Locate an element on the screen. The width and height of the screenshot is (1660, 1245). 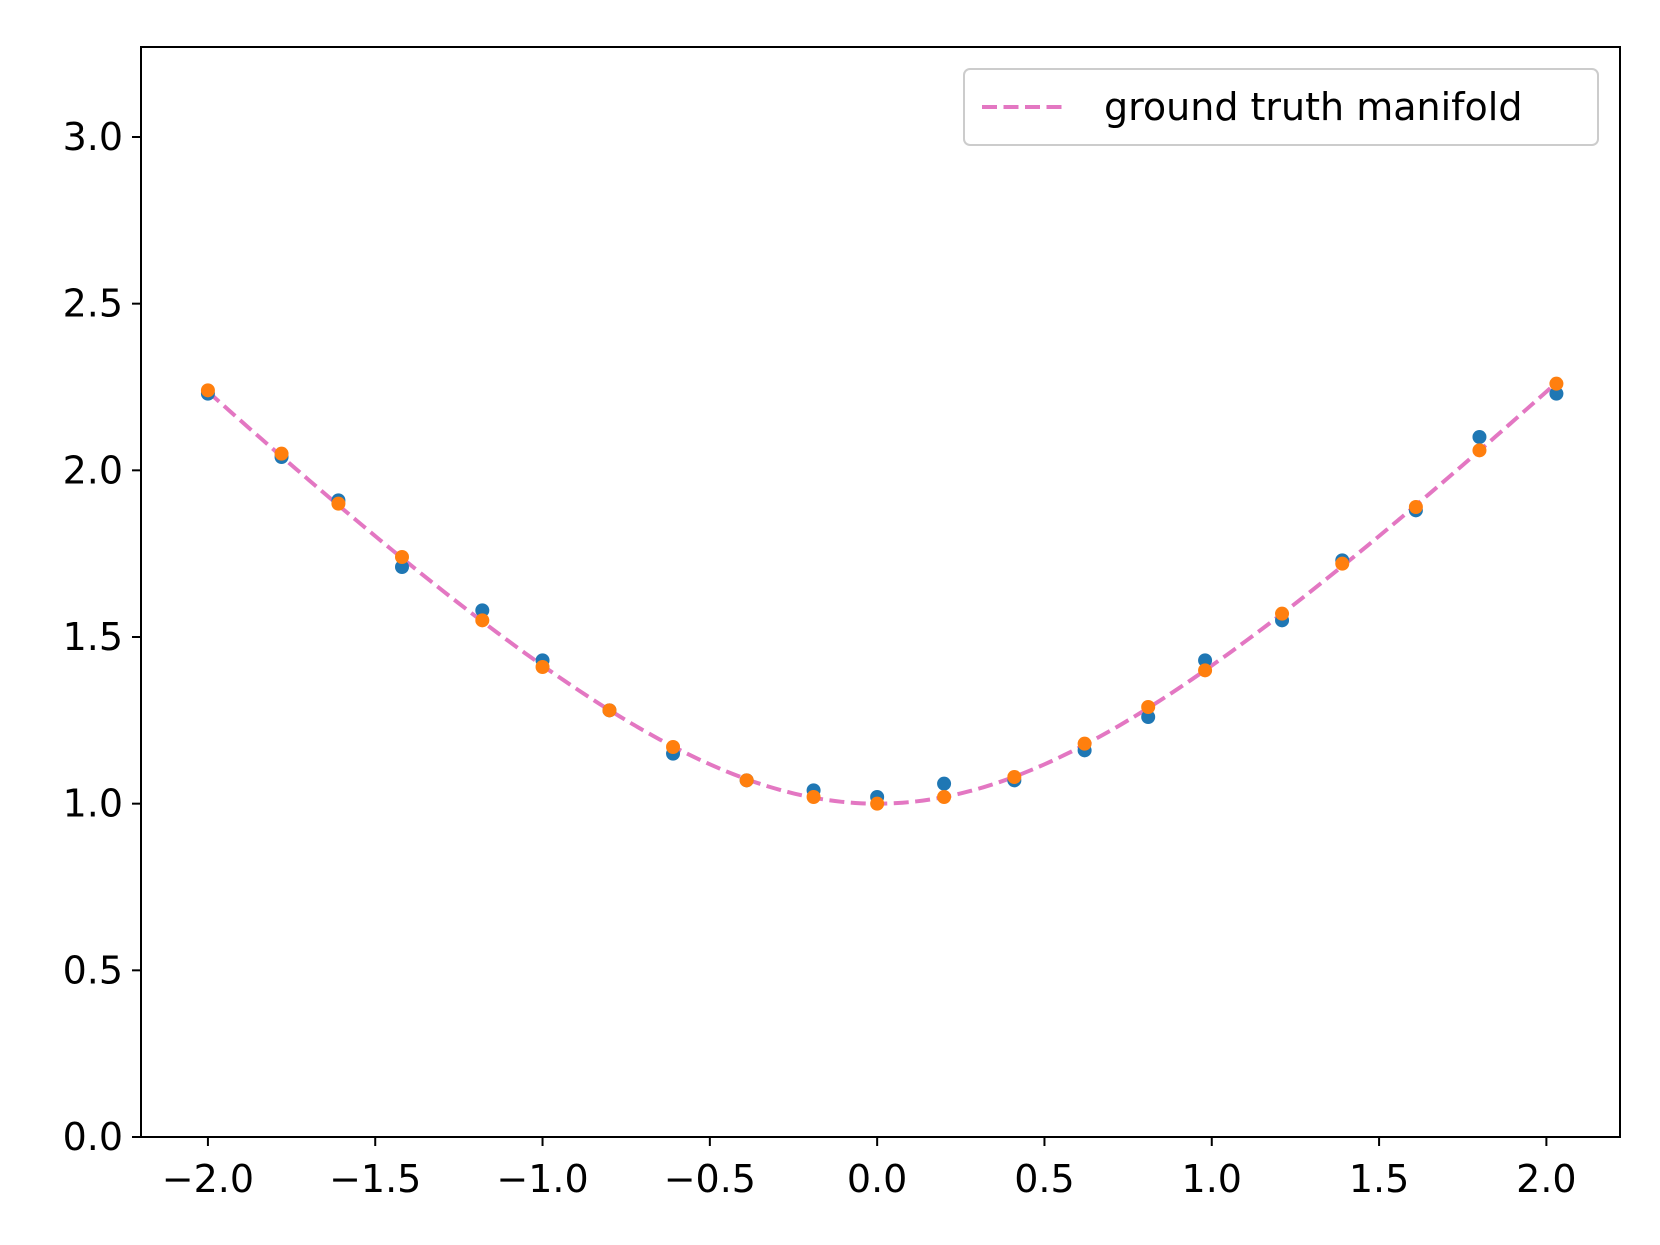
legend-box is located at coordinates (1281, 107).